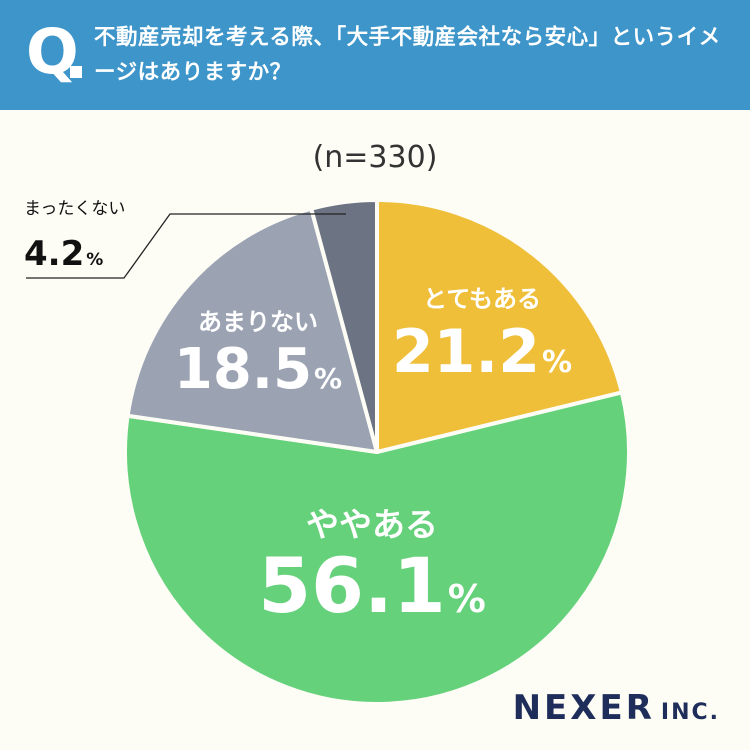 This screenshot has width=750, height=750. I want to click on question-text: 不動産売却を考える際、「大手不動産会社なら安心」というイメージはありますか？, so click(407, 55).